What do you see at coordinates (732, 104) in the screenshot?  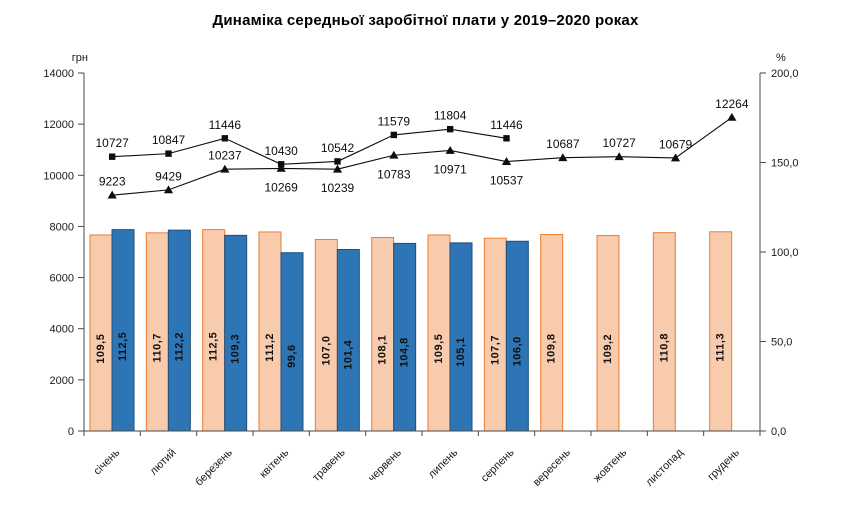 I see `line-value-label: 12264` at bounding box center [732, 104].